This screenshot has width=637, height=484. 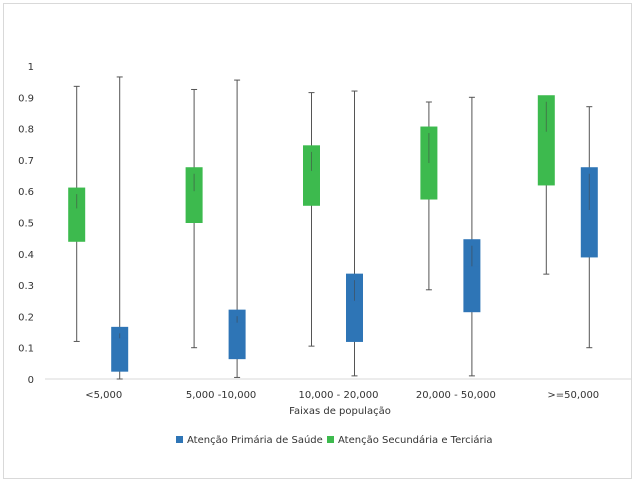 I want to click on y-tick-label: 0.3, so click(x=26, y=286).